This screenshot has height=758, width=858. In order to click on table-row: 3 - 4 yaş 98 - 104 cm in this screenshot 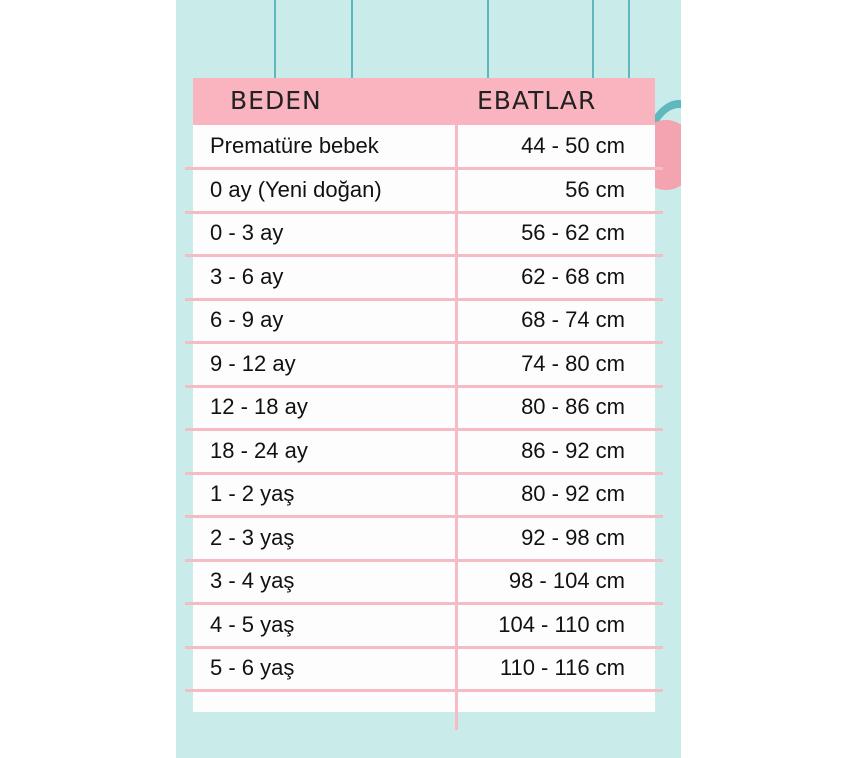, I will do `click(424, 581)`.